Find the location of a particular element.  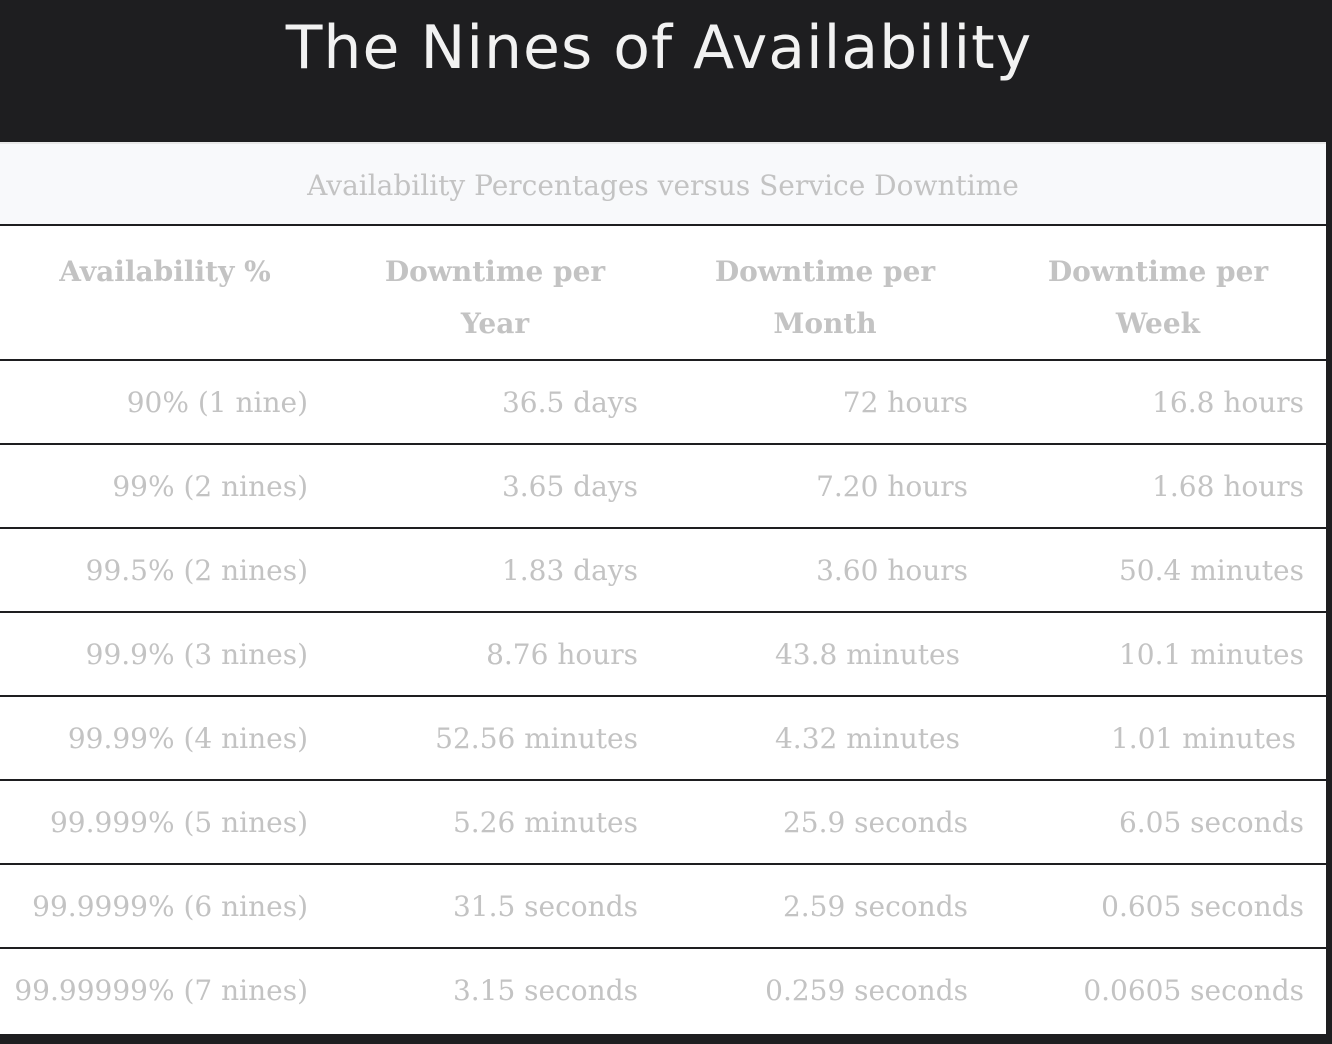

cell-year: 3.65 days is located at coordinates (495, 486).